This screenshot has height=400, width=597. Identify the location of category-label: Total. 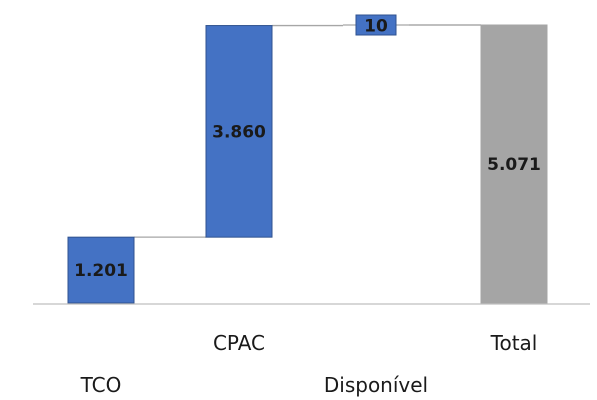
(514, 343).